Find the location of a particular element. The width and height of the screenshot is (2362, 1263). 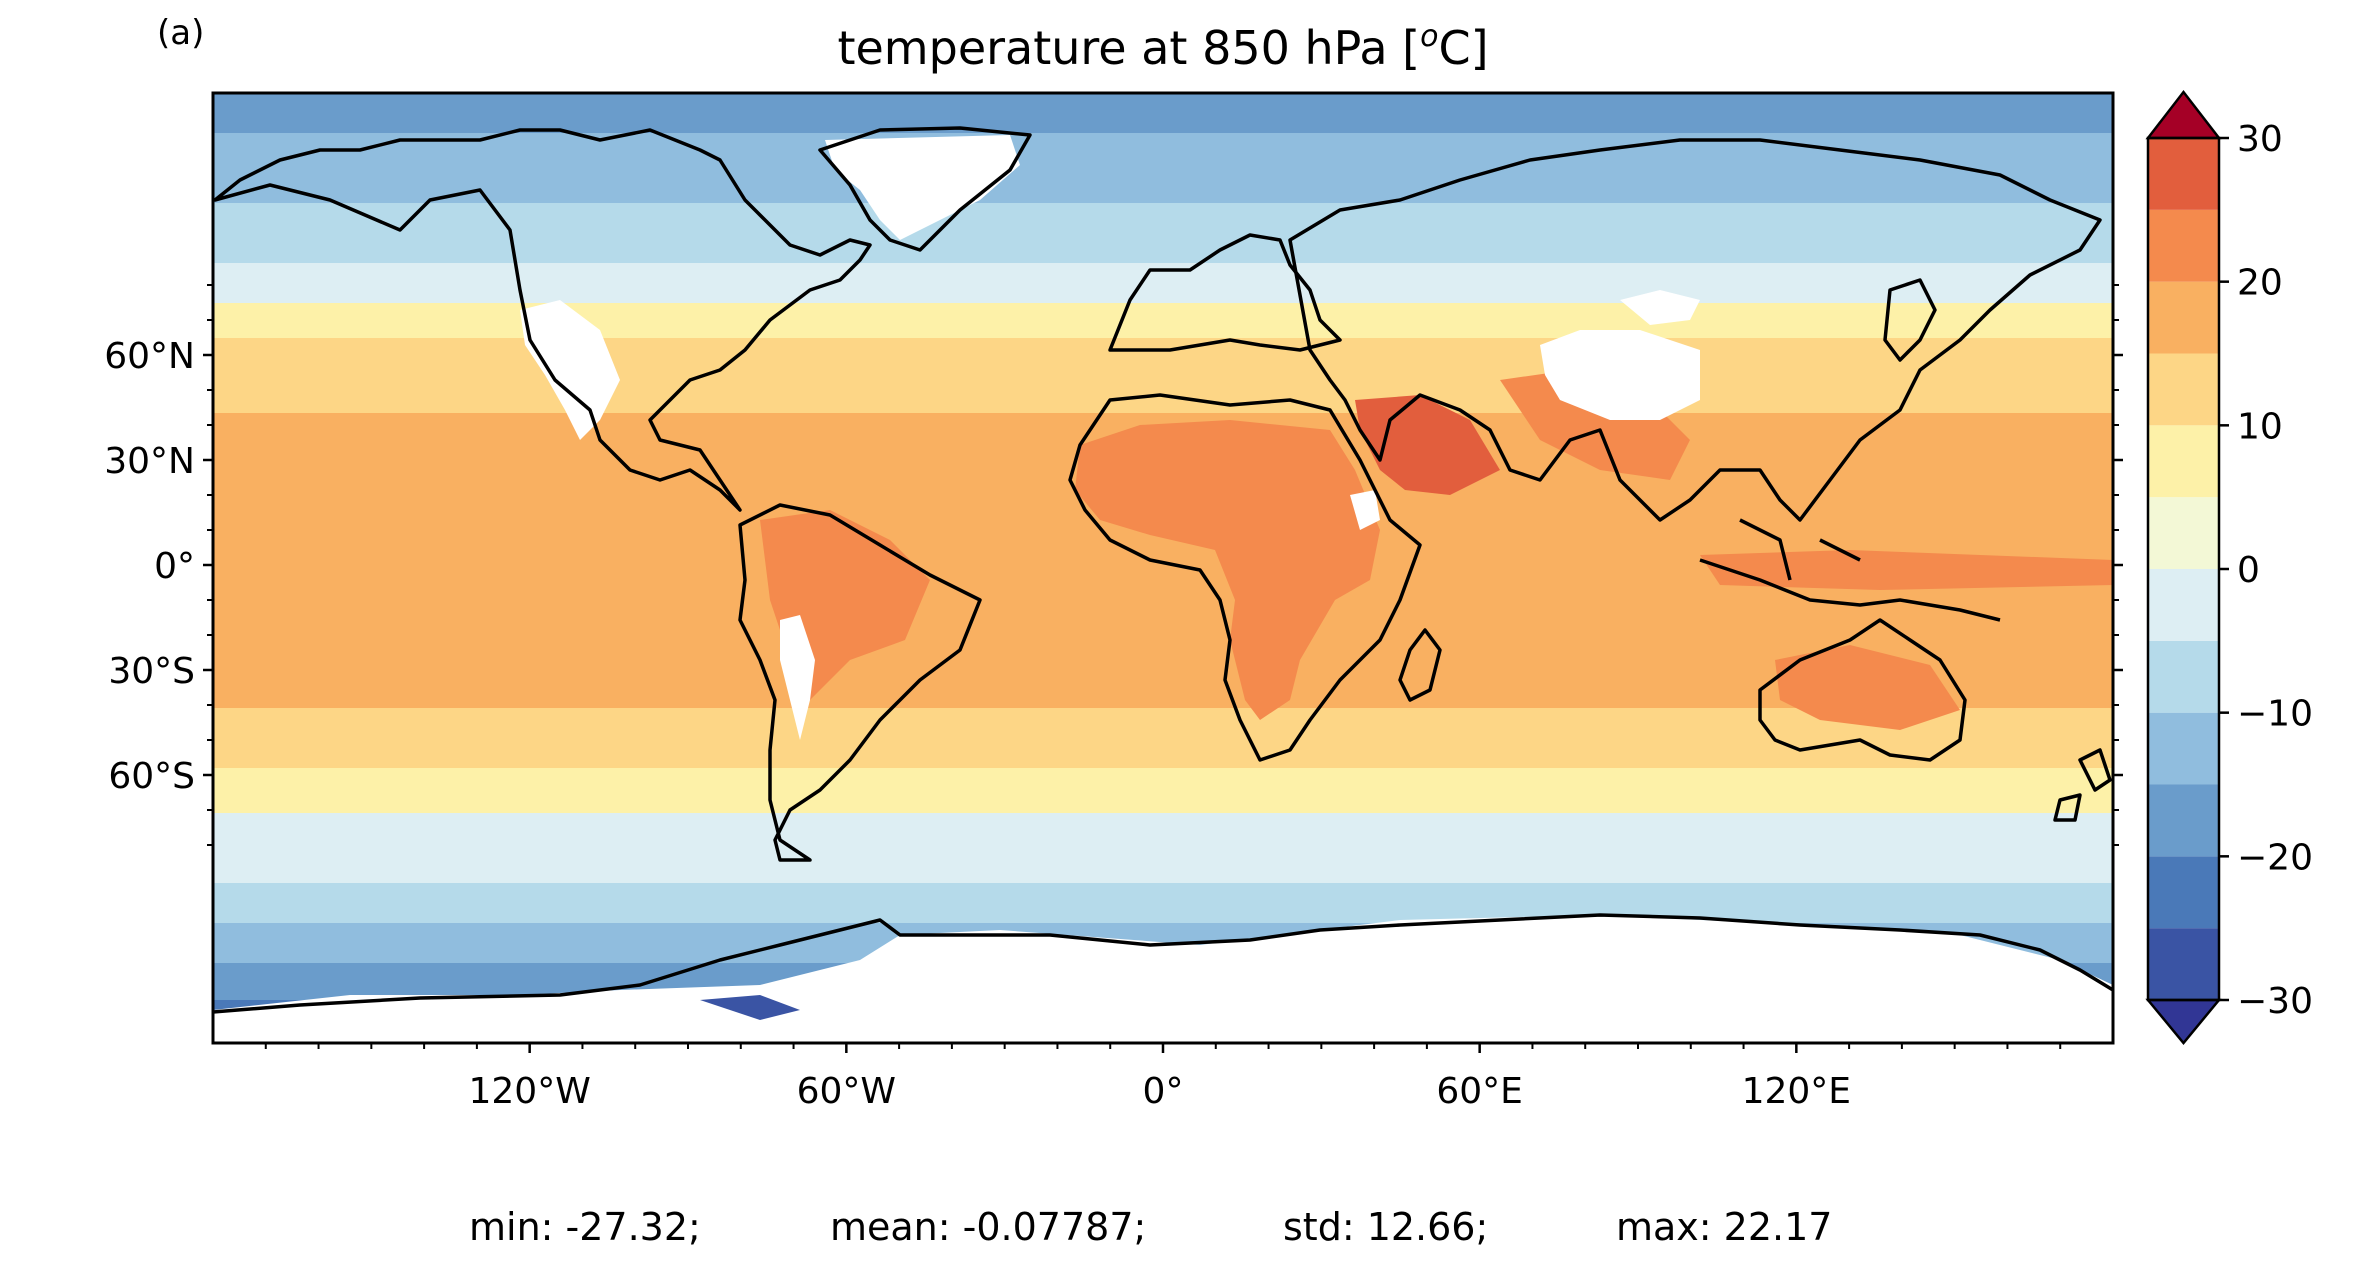

colorbar-tick-label: 0 is located at coordinates (2248, 570).